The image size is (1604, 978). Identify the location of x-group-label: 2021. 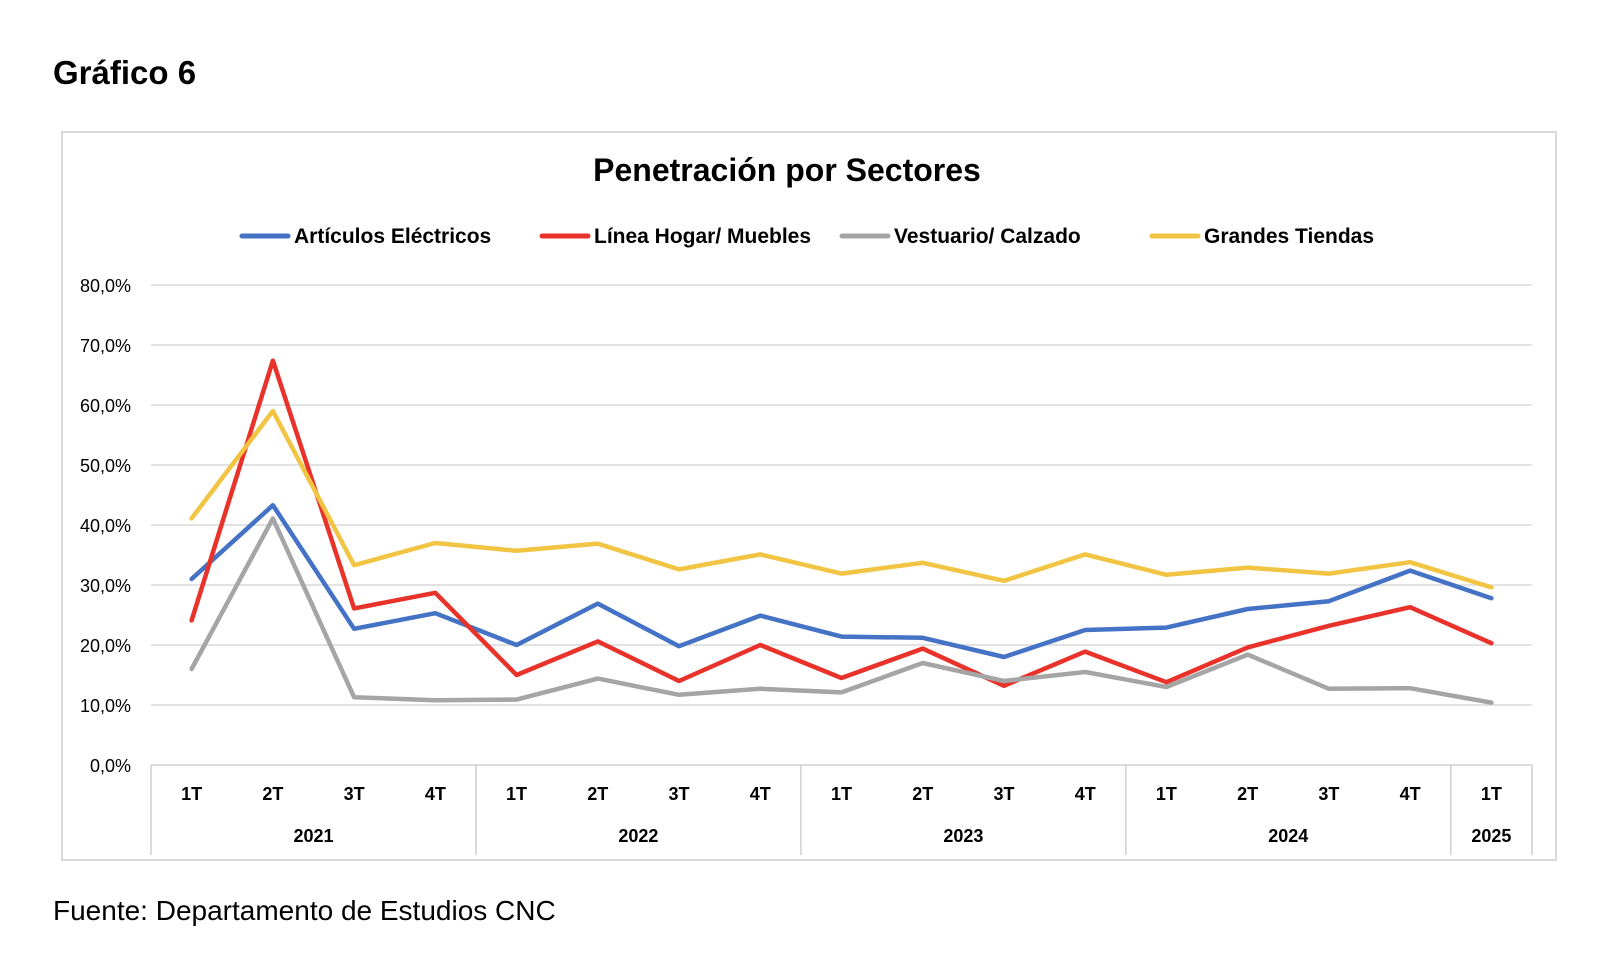
(313, 836).